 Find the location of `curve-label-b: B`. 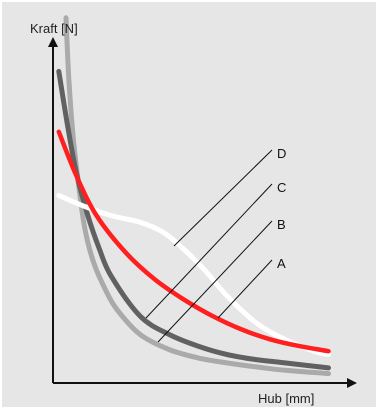

curve-label-b: B is located at coordinates (281, 224).